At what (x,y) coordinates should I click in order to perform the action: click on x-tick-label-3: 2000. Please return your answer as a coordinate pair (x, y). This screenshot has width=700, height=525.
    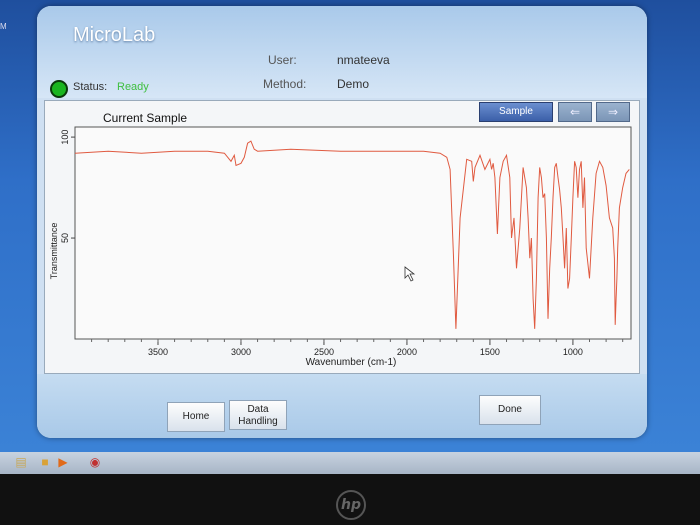
    Looking at the image, I should click on (407, 352).